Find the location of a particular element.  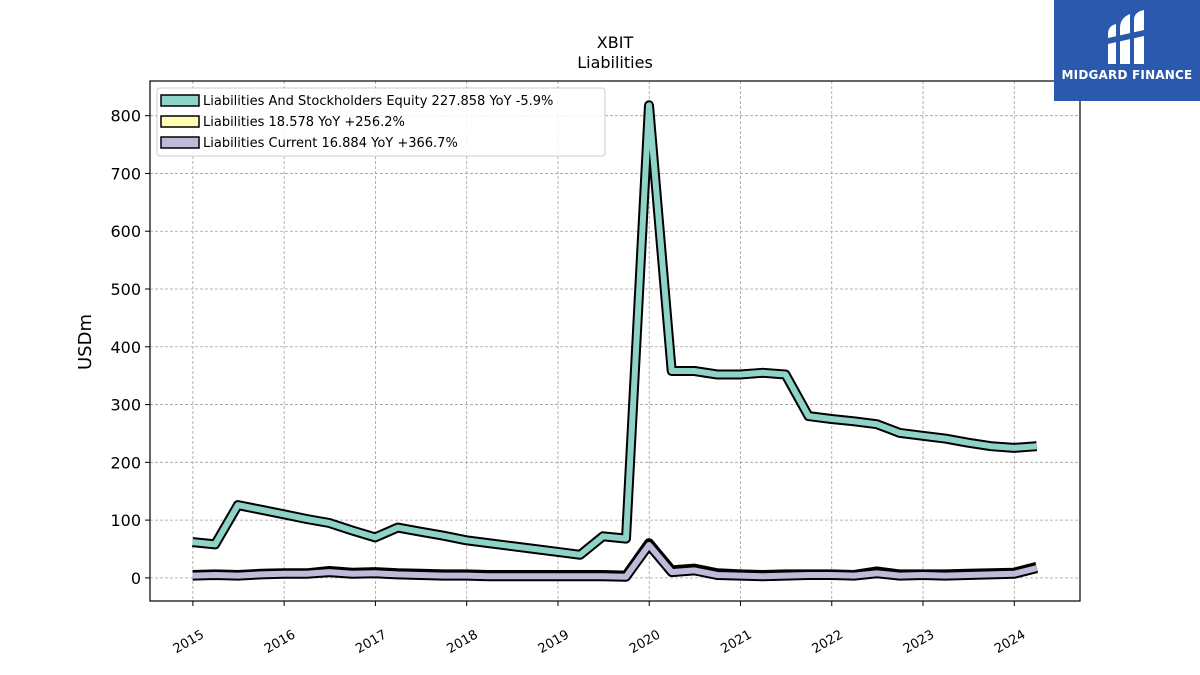

y-tick-label: 0 is located at coordinates (136, 578).